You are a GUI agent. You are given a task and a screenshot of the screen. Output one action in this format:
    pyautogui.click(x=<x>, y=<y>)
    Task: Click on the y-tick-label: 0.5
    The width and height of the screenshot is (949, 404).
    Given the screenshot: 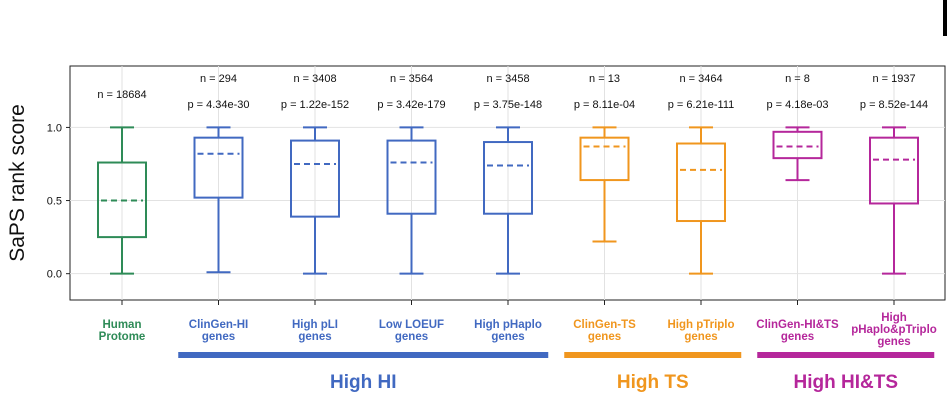 What is the action you would take?
    pyautogui.click(x=54, y=202)
    